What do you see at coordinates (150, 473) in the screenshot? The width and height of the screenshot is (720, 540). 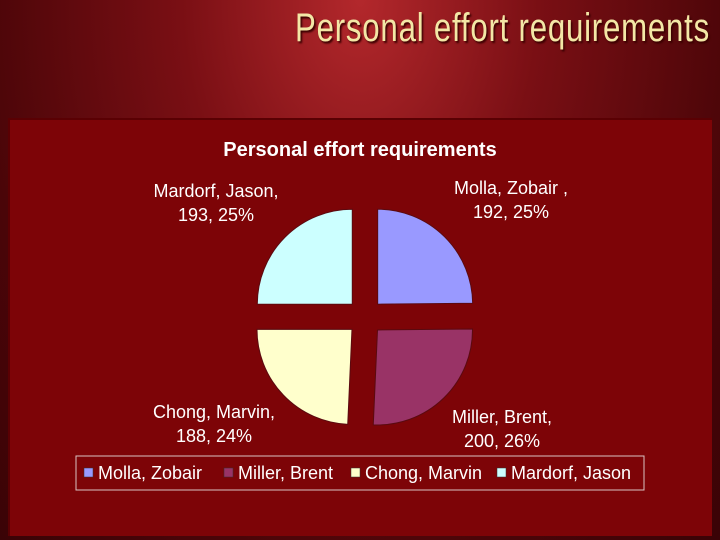 I see `legend-entry: Molla, Zobair` at bounding box center [150, 473].